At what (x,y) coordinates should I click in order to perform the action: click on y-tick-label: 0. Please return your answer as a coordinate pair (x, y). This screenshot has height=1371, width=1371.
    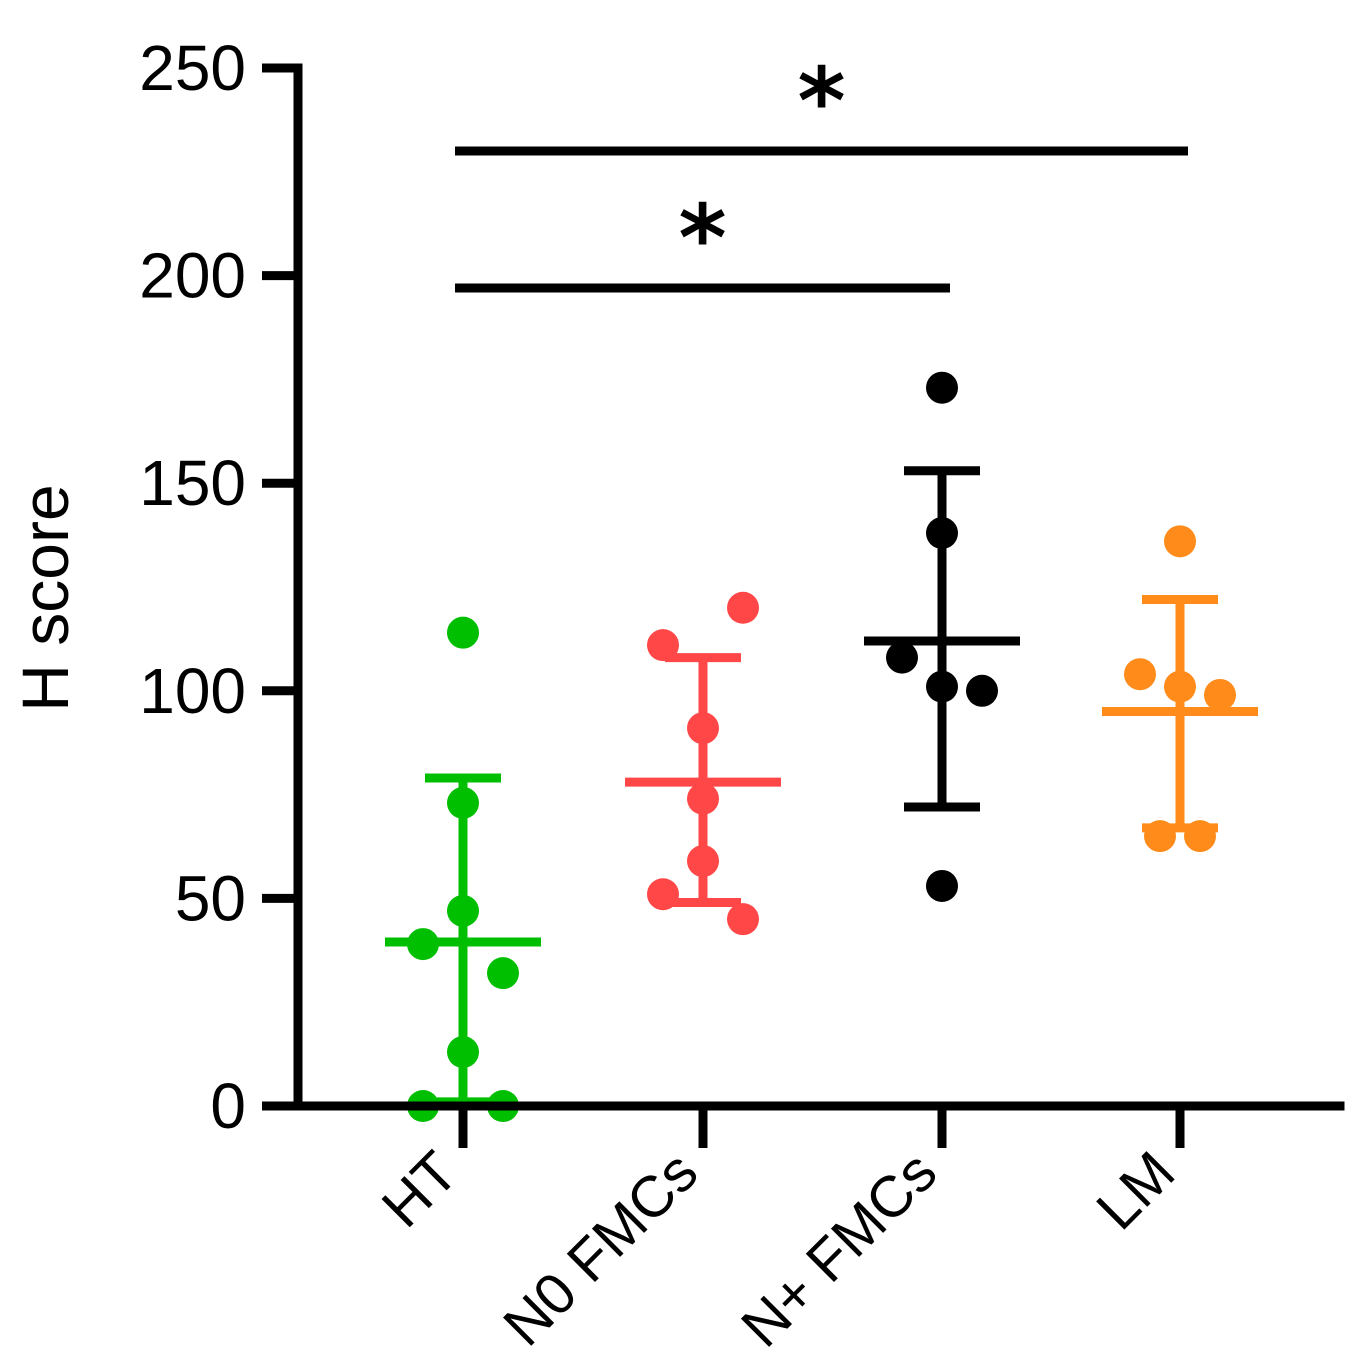
    Looking at the image, I should click on (228, 1106).